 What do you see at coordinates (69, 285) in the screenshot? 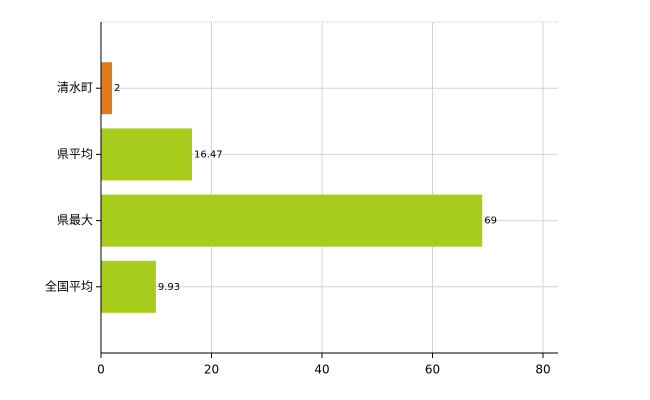
I see `y-tick-label: 全国平均` at bounding box center [69, 285].